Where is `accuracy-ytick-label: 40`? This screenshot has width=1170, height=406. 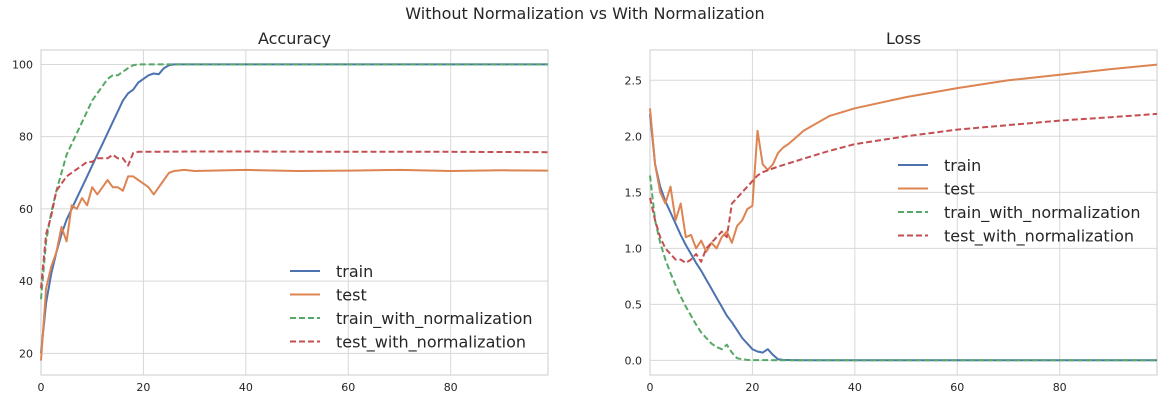 accuracy-ytick-label: 40 is located at coordinates (26, 281).